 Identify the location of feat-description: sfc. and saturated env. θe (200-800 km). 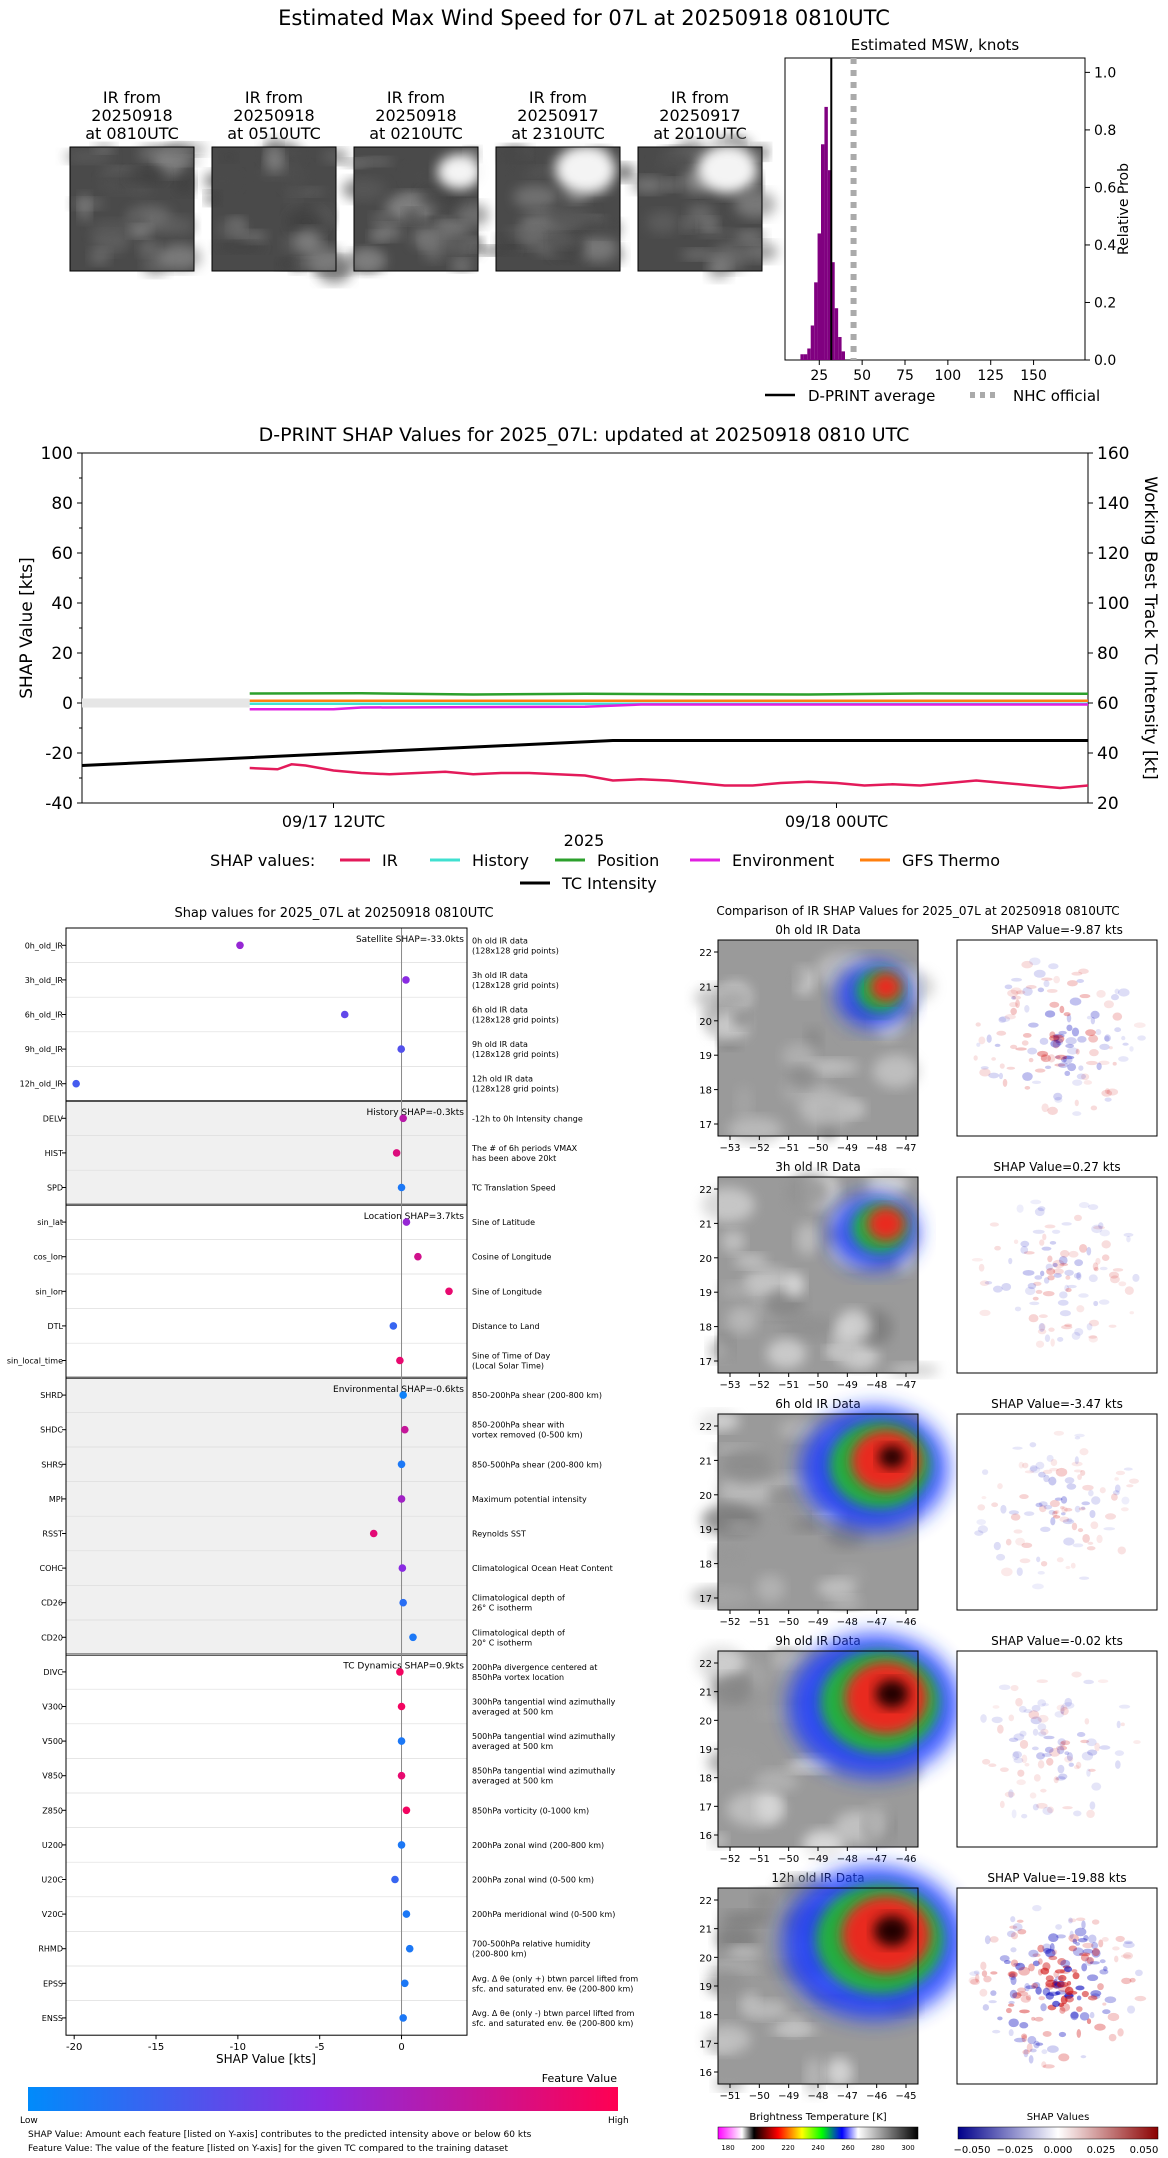
(552, 2023).